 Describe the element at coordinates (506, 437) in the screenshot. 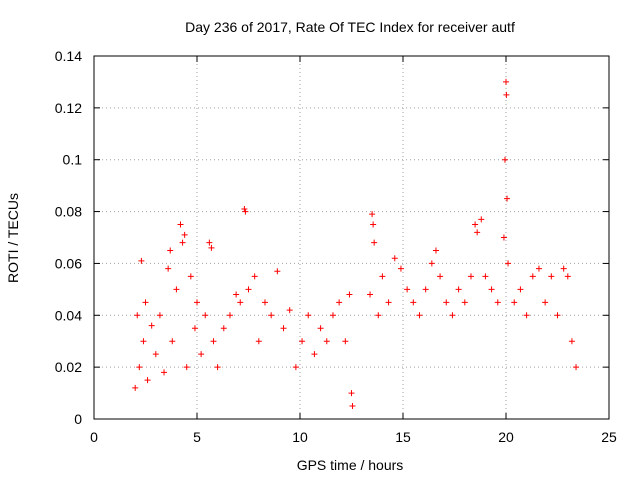

I see `x-tick-label: 20` at that location.